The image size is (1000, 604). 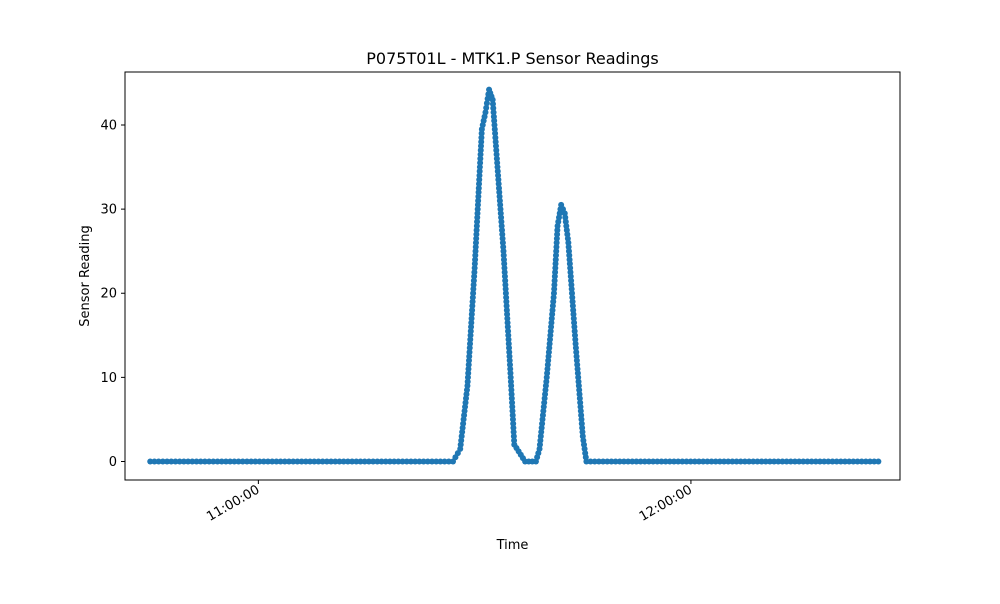 I want to click on chart-title: P075T01L - MTK1.P Sensor Readings, so click(x=512, y=58).